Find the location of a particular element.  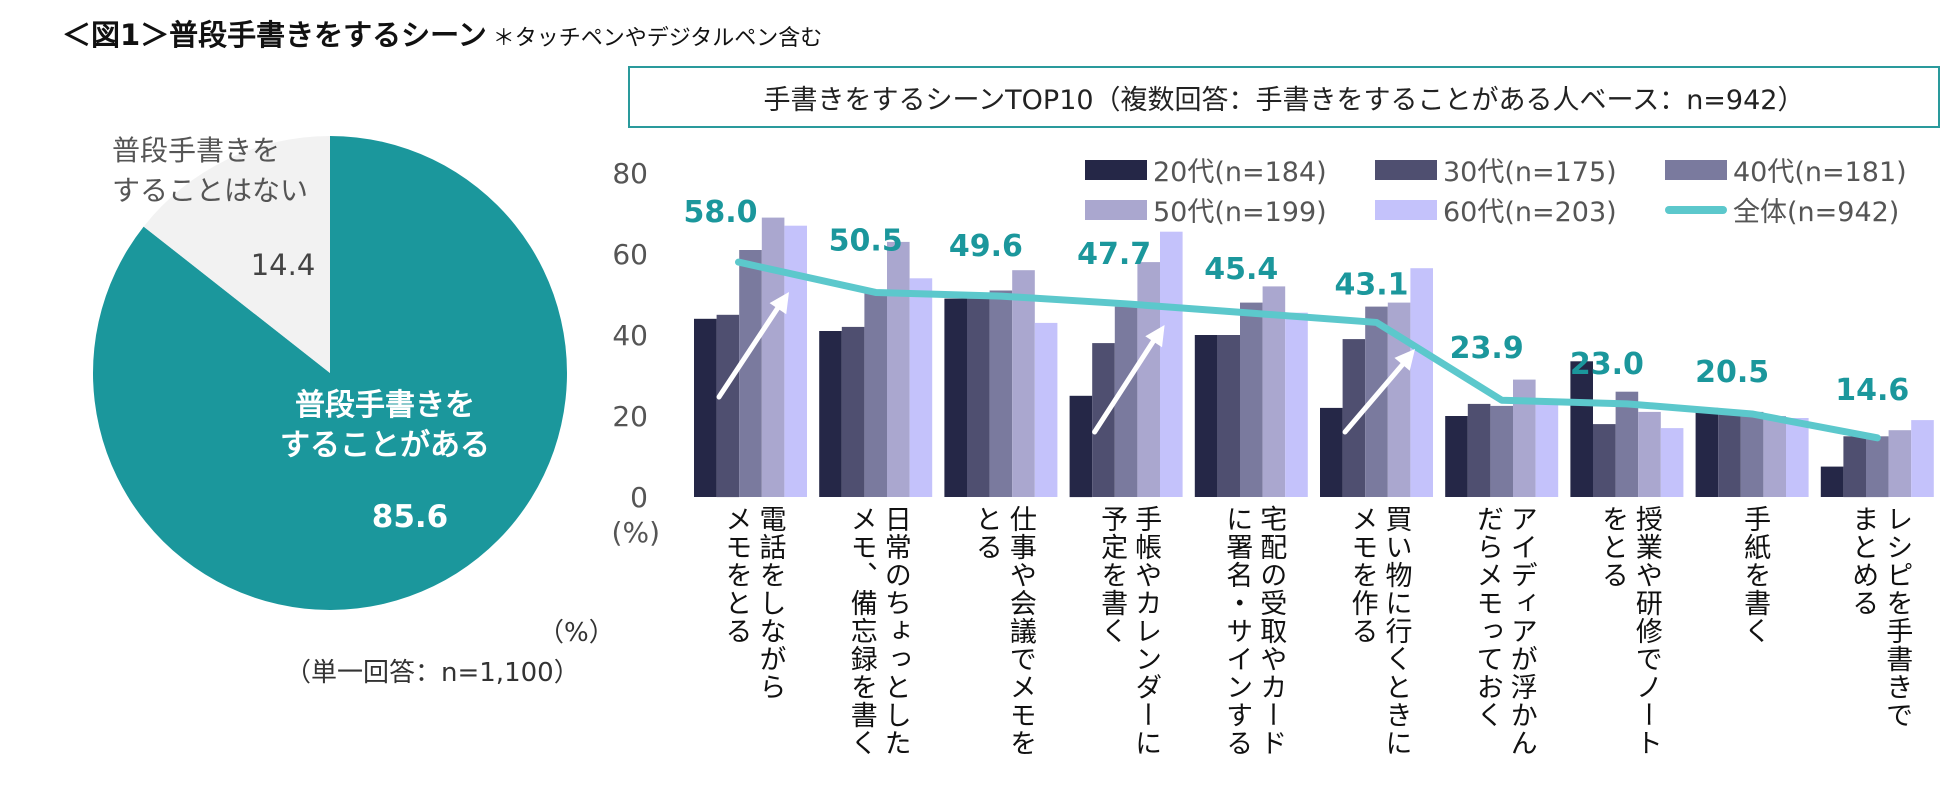

data-label: 47.7 is located at coordinates (1114, 254).